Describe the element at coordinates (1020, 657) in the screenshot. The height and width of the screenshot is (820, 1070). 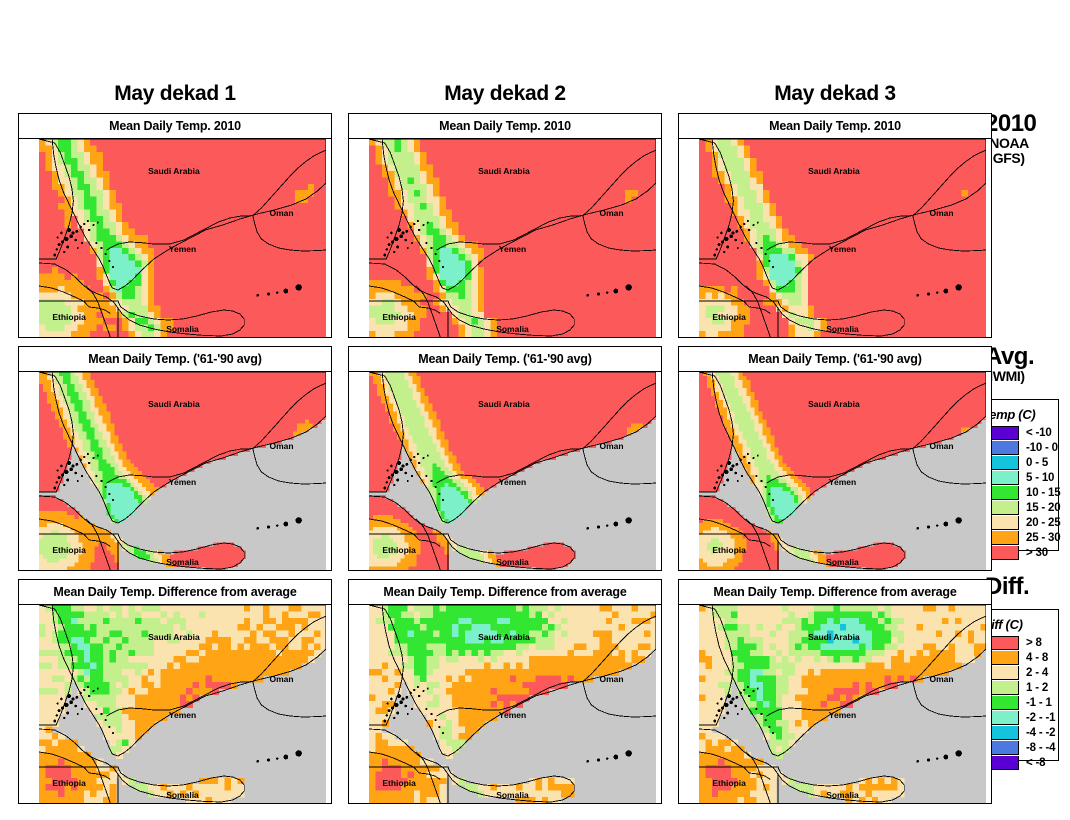
I see `legend-diff-entry: 4 - 8` at that location.